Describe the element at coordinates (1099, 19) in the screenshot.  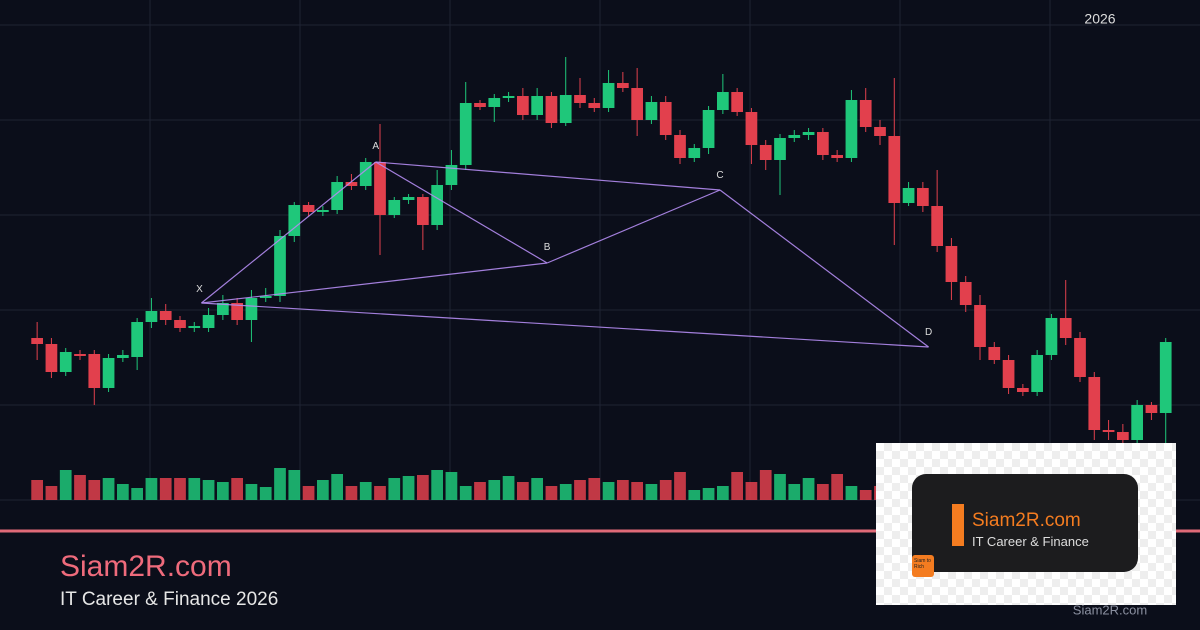
I see `x-axis-label: 2026` at that location.